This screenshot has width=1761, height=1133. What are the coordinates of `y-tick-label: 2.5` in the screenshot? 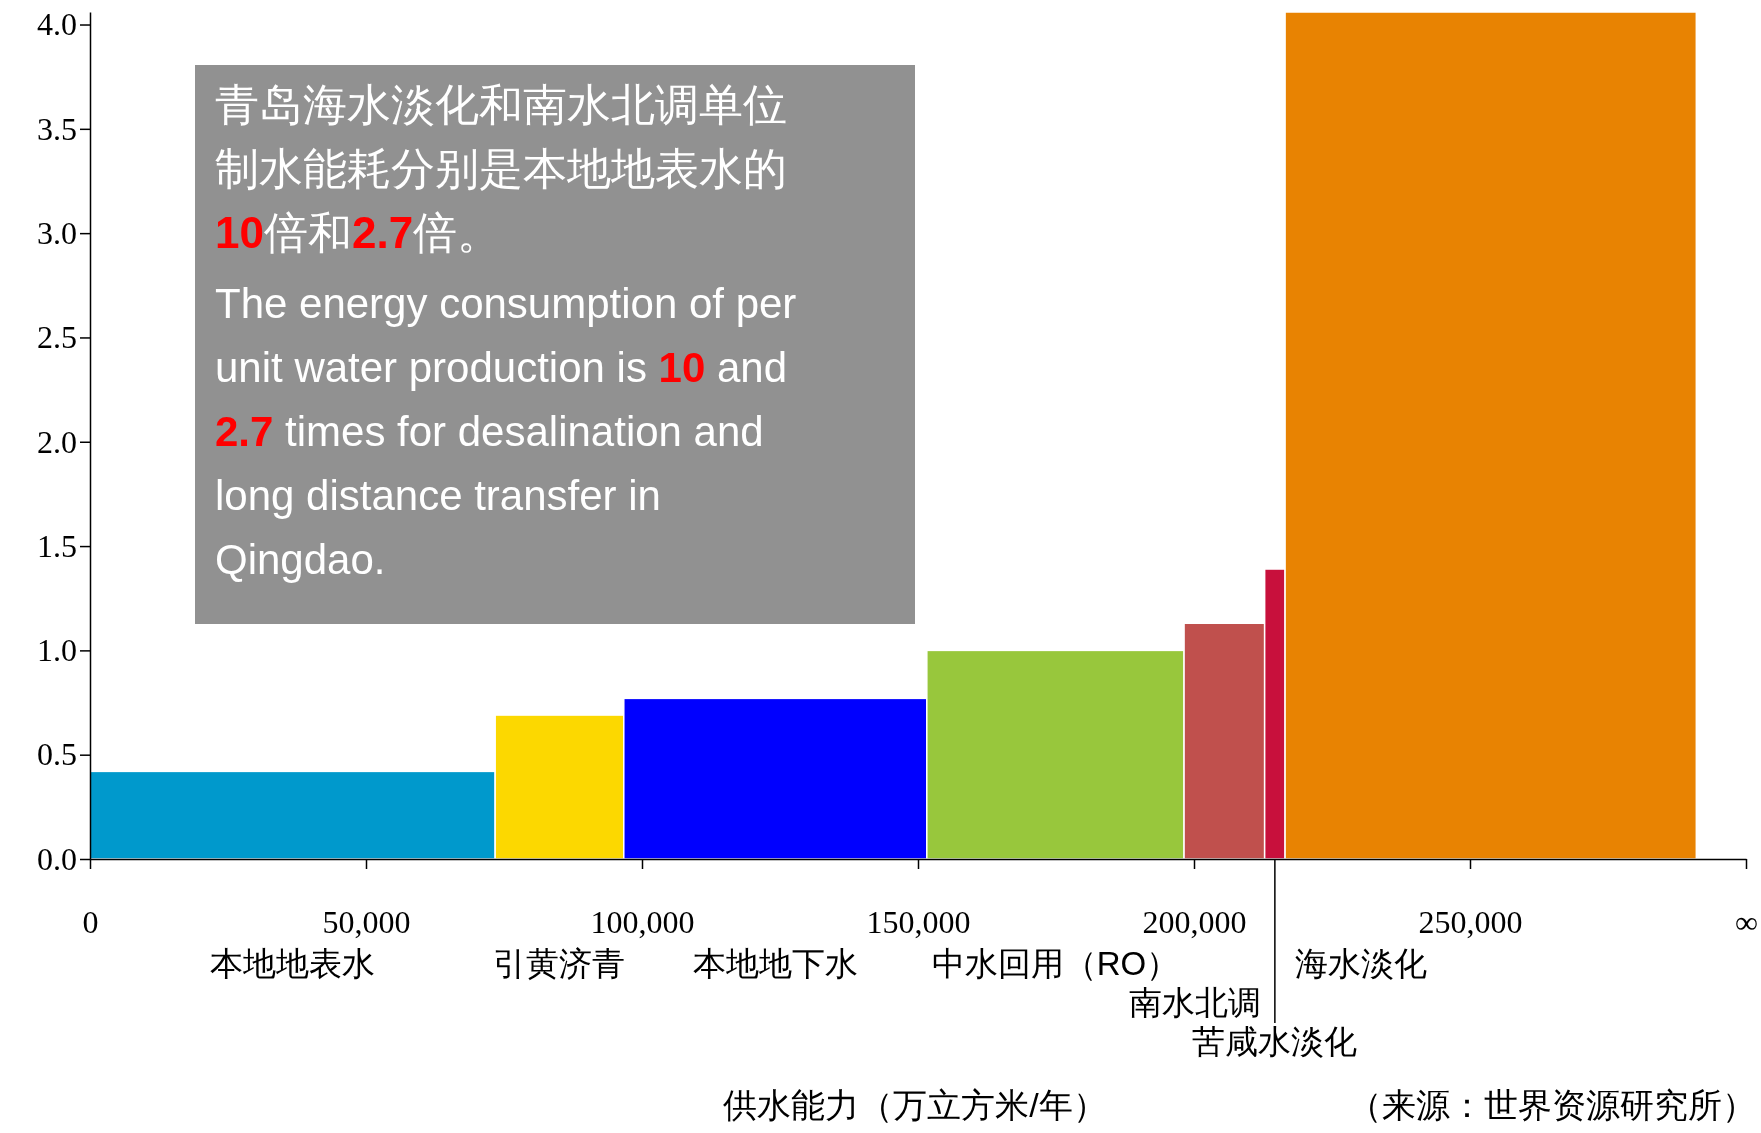 It's located at (57, 337).